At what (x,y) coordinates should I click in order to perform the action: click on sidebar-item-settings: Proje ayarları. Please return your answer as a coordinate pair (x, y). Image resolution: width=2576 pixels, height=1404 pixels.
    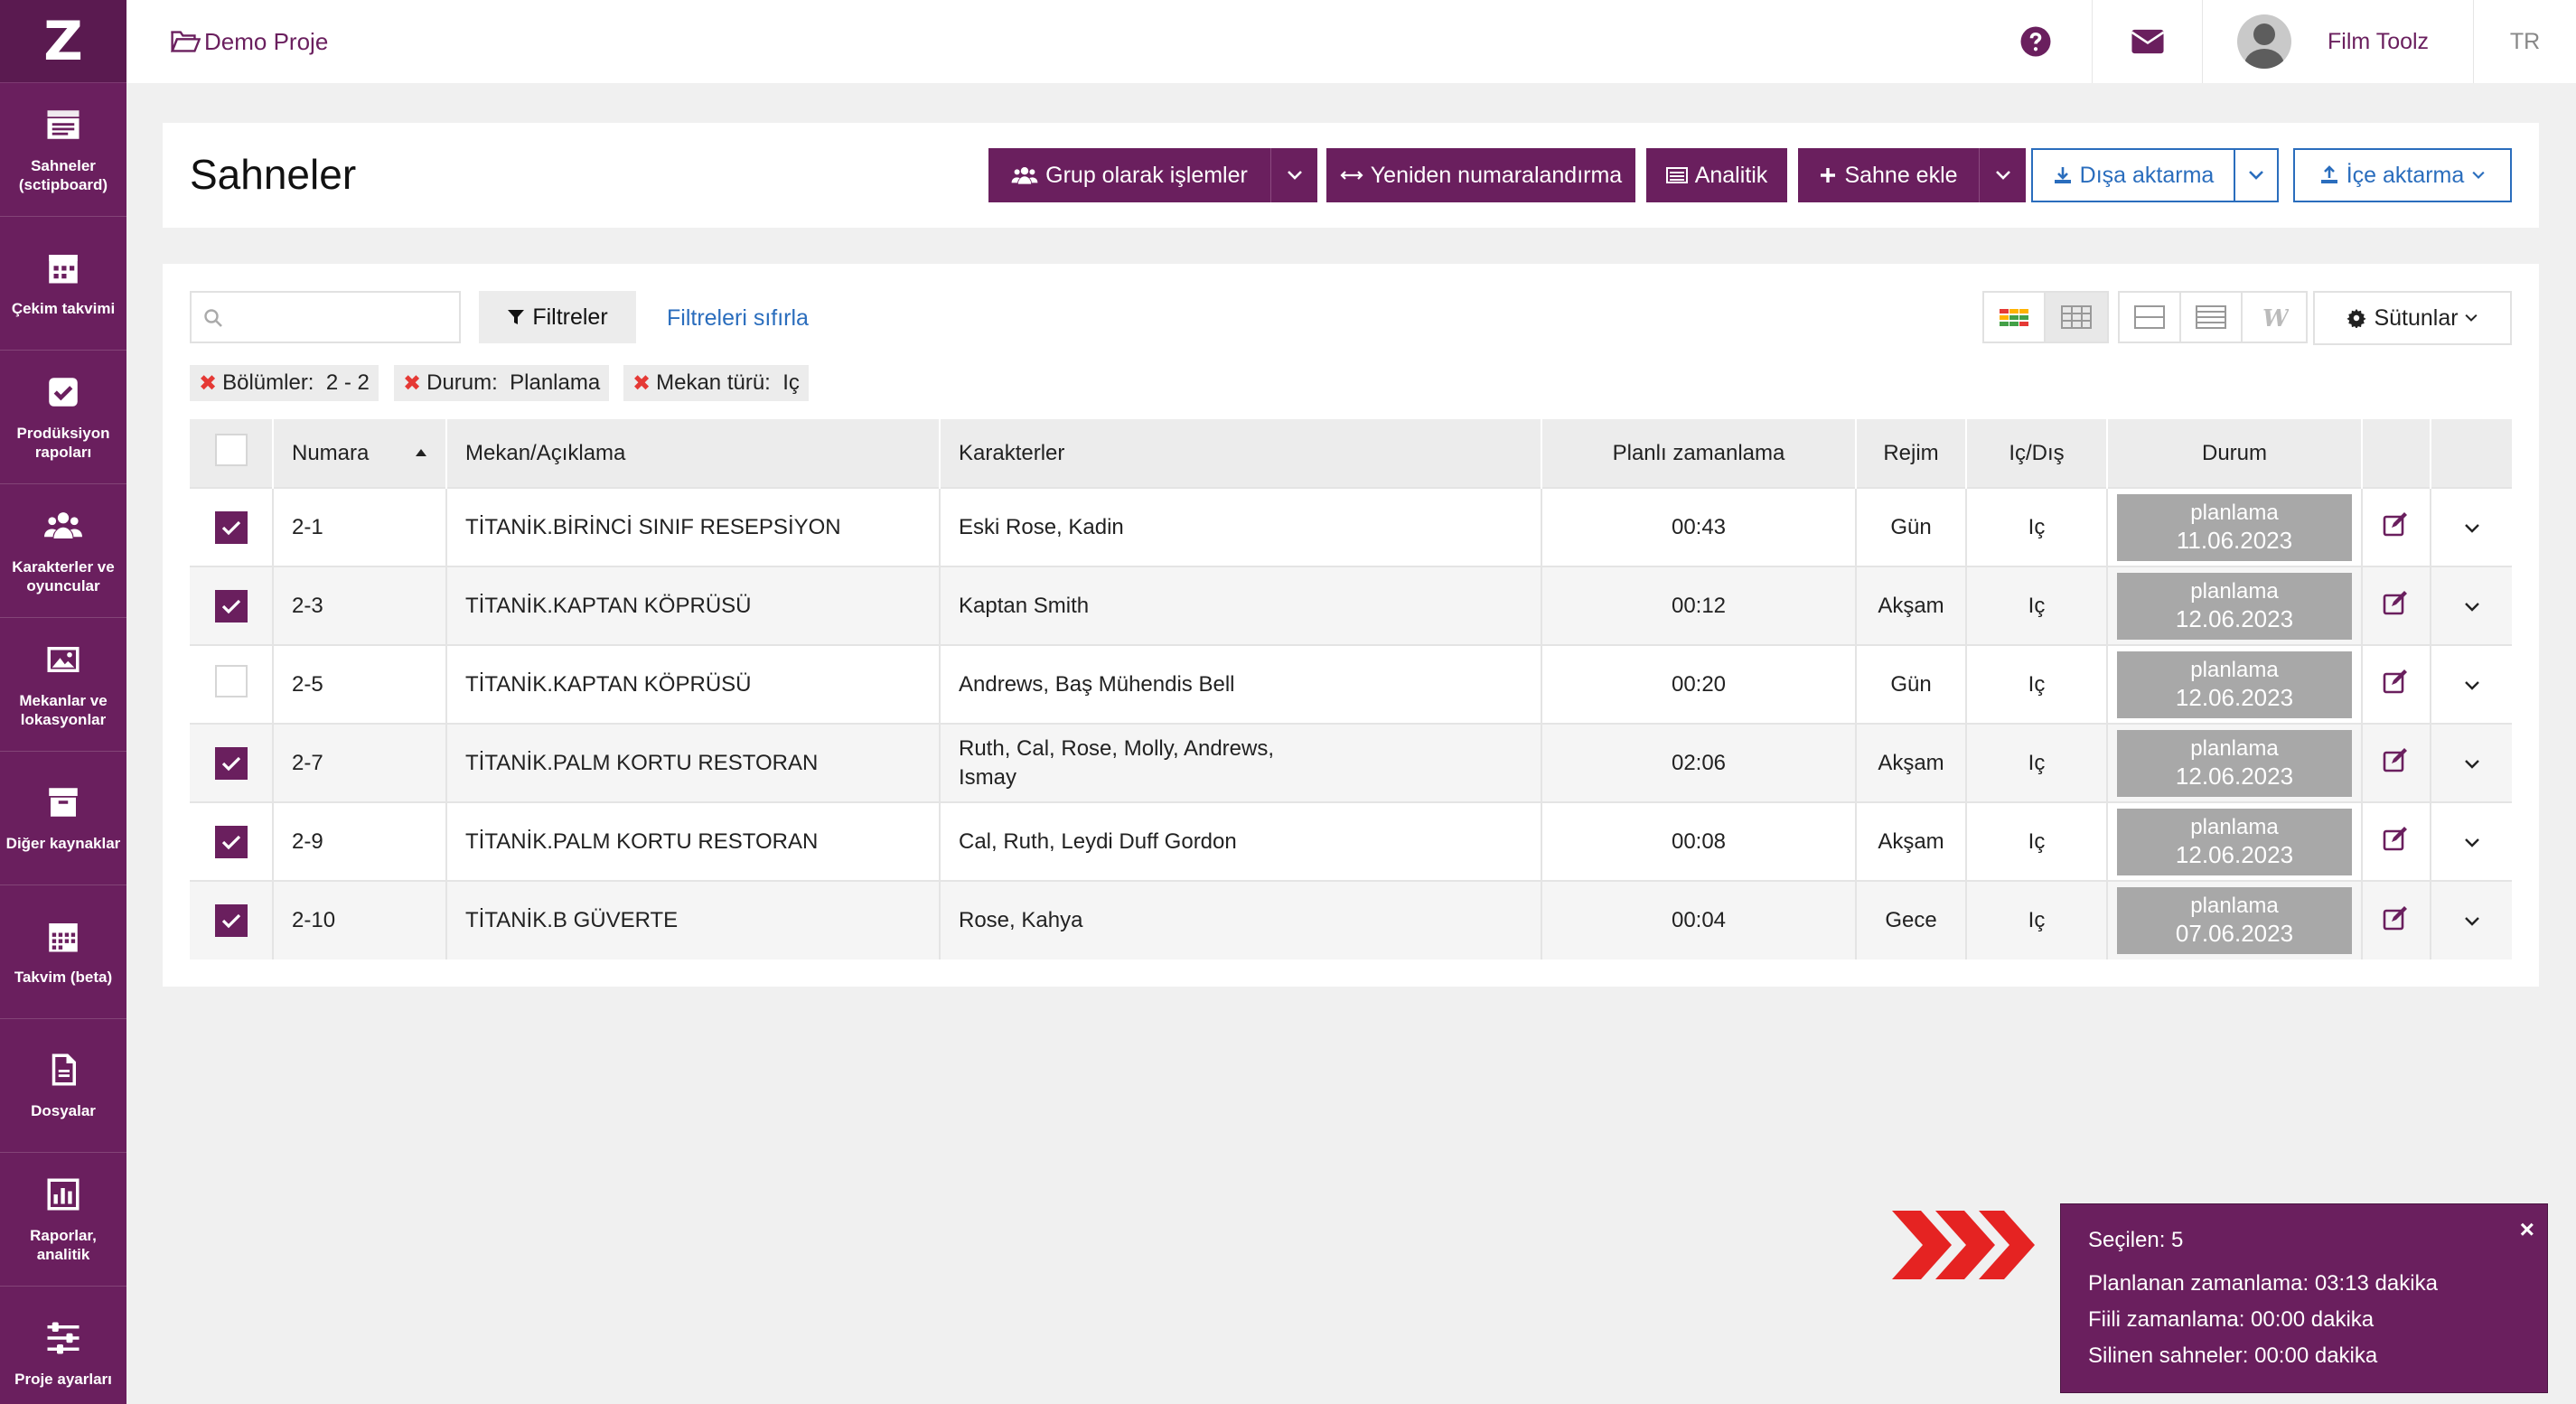
    Looking at the image, I should click on (63, 1345).